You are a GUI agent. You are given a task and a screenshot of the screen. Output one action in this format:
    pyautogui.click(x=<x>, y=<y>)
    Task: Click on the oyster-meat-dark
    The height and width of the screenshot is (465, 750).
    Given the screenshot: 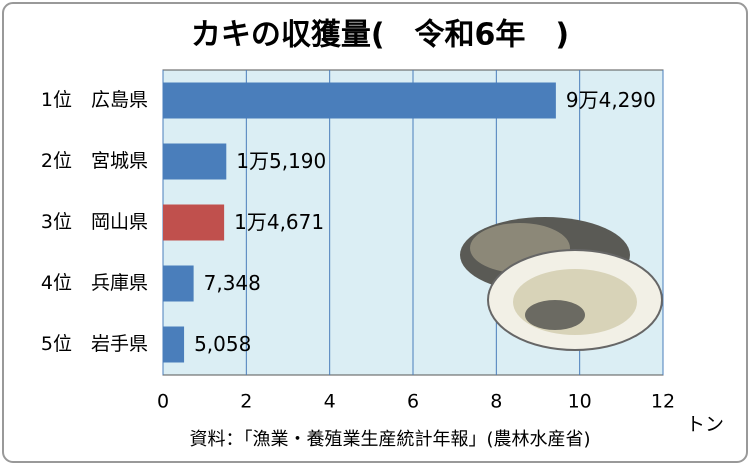 What is the action you would take?
    pyautogui.click(x=555, y=315)
    